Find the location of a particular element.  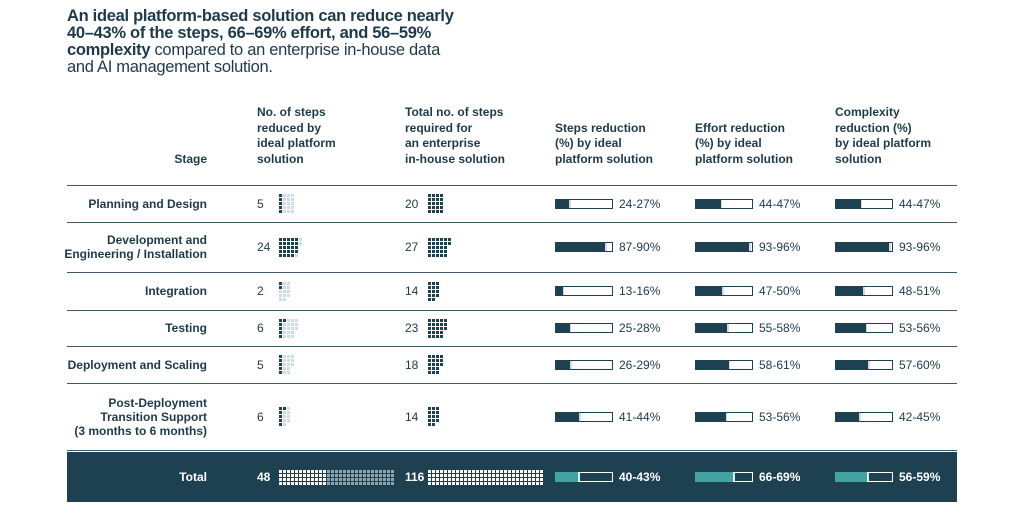

stage-name: Transition Support is located at coordinates (153, 416).